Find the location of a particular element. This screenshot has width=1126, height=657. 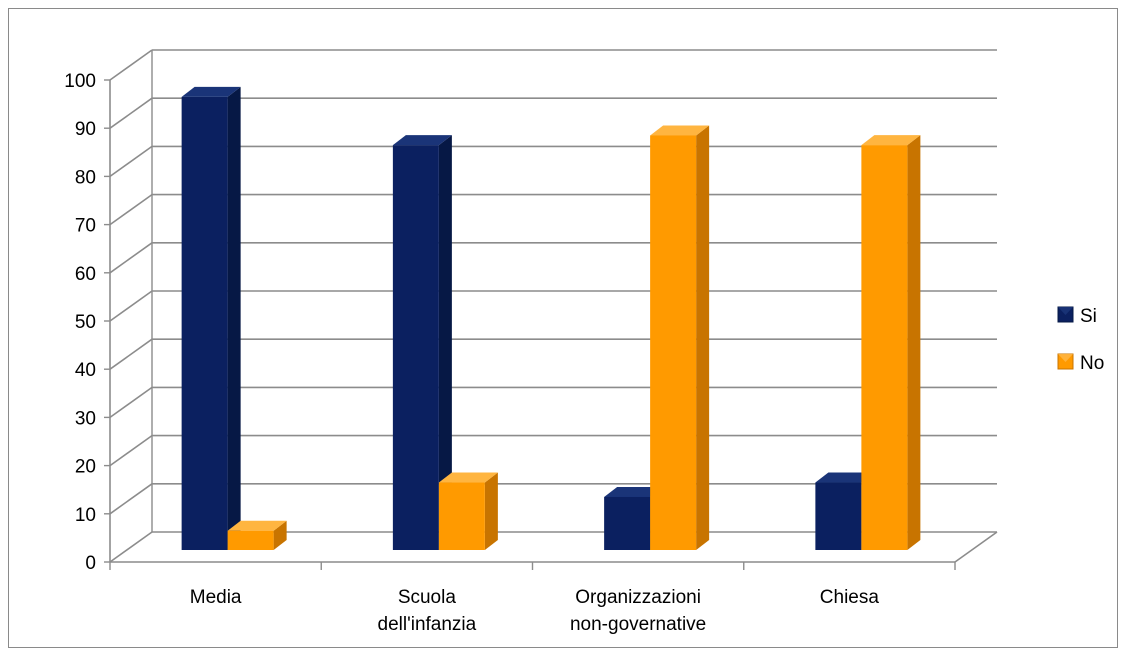

x-label-3: Chiesa is located at coordinates (850, 597).